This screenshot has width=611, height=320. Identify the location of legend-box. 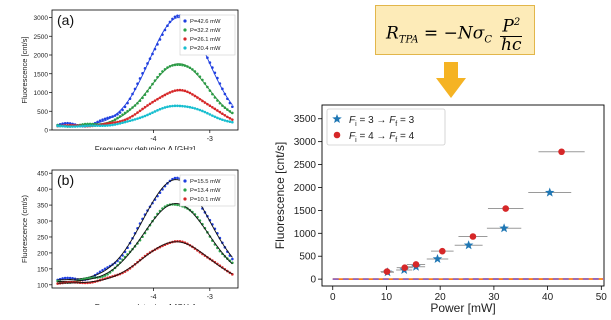
(207, 35).